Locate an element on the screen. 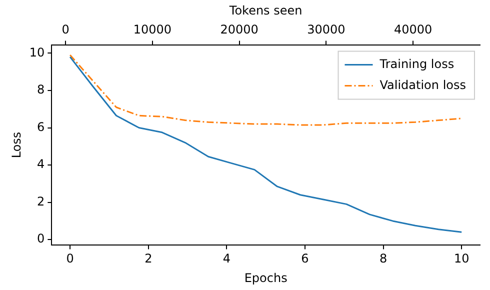 The image size is (490, 290). y-tick-label: 6 is located at coordinates (41, 127).